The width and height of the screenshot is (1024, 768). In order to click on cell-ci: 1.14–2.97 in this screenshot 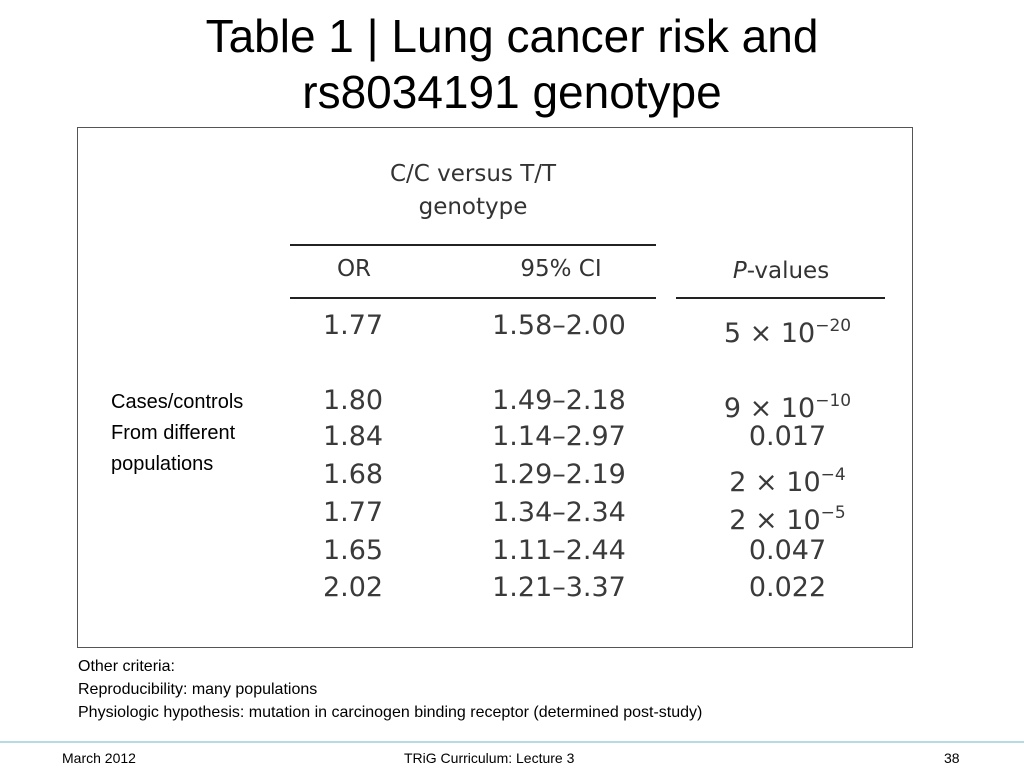, I will do `click(559, 436)`.